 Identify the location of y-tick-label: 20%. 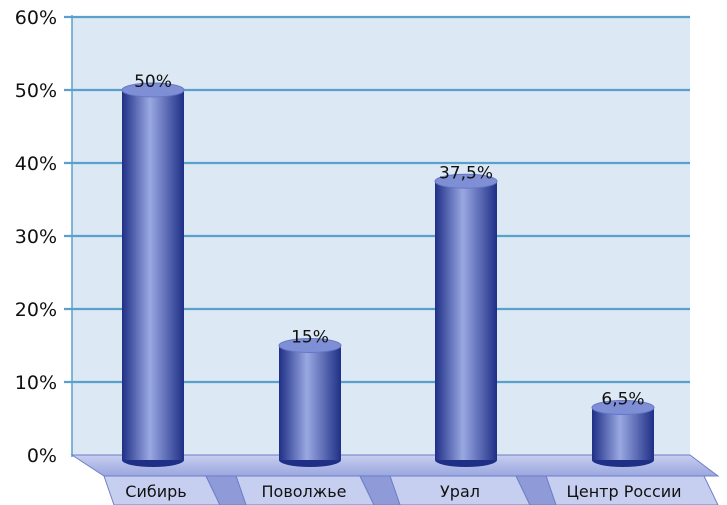
(36, 310).